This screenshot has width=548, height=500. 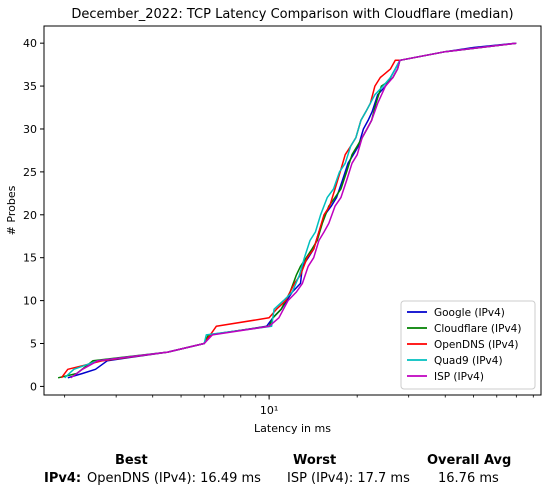 I want to click on y-tick-label: 15, so click(x=30, y=258).